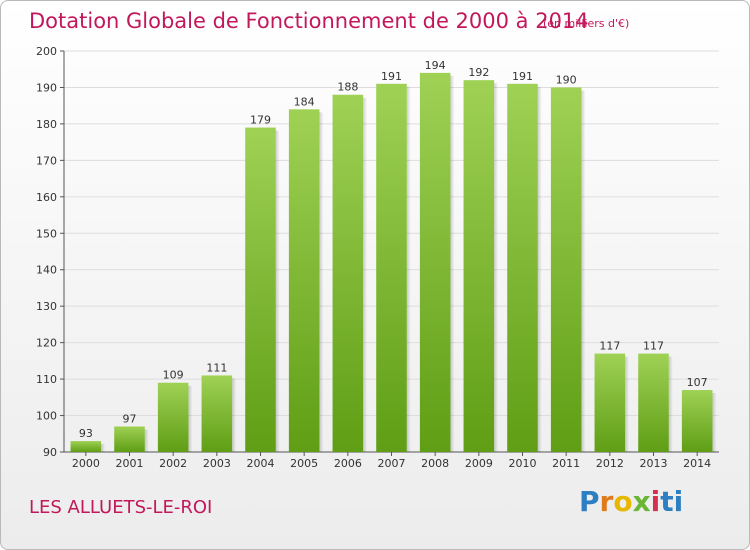  I want to click on value-label-2010: 191, so click(522, 76).